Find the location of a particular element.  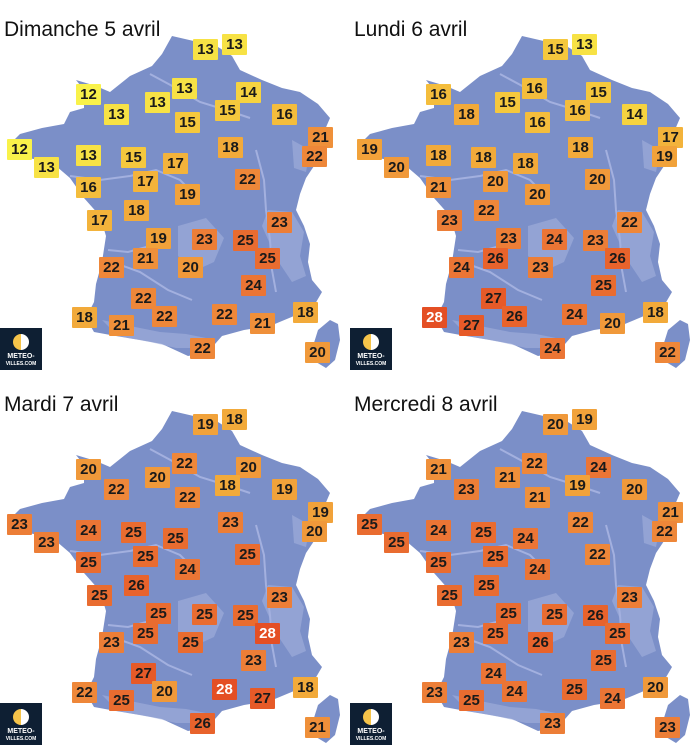

logo-text-line1: METEO- is located at coordinates (371, 731).